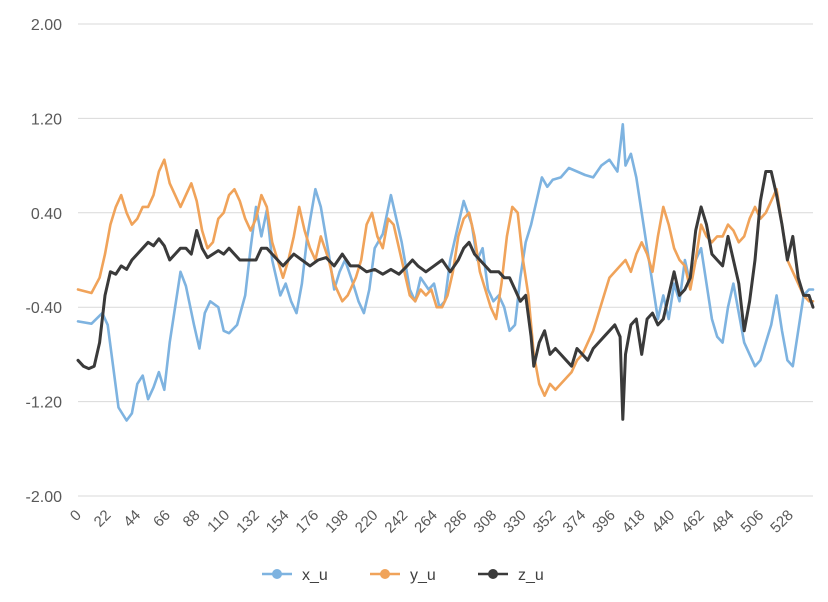  What do you see at coordinates (218, 521) in the screenshot?
I see `x-tick-label: 110` at bounding box center [218, 521].